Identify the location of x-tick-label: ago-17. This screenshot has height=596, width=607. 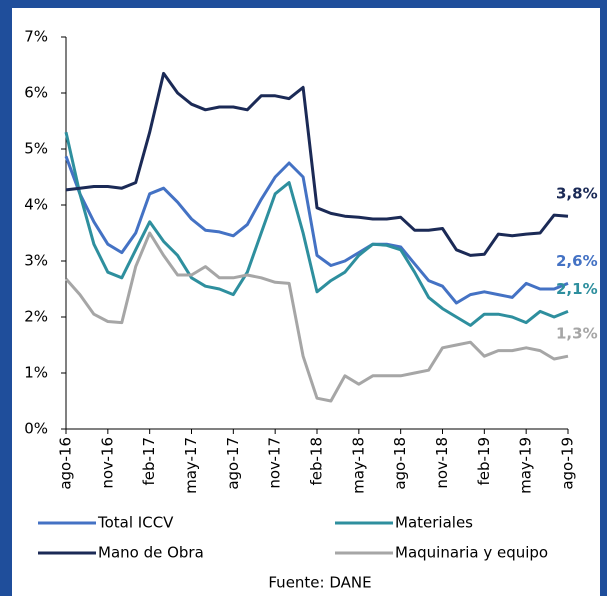
(233, 463).